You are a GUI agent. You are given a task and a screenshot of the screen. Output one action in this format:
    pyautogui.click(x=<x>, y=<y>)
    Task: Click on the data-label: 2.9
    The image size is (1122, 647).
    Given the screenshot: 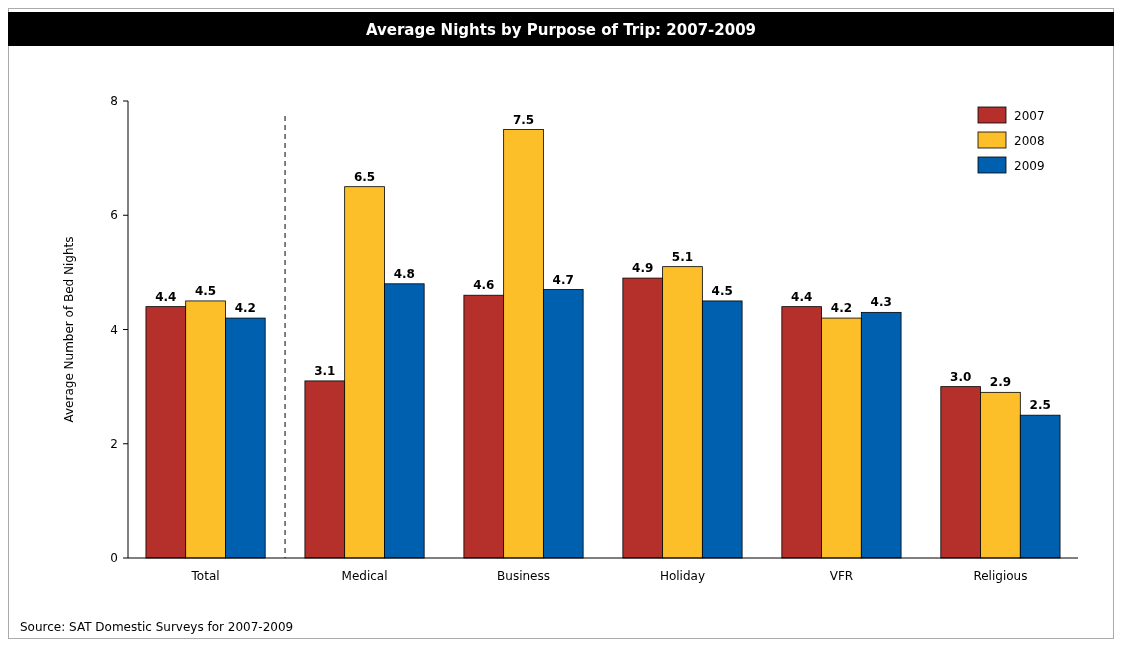 What is the action you would take?
    pyautogui.click(x=1000, y=382)
    